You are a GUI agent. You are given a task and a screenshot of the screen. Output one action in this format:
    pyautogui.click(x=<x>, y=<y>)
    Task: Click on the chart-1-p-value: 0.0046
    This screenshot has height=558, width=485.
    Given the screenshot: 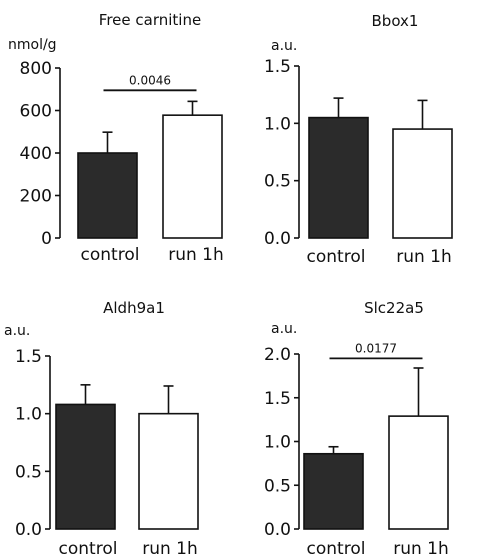 What is the action you would take?
    pyautogui.click(x=150, y=80)
    